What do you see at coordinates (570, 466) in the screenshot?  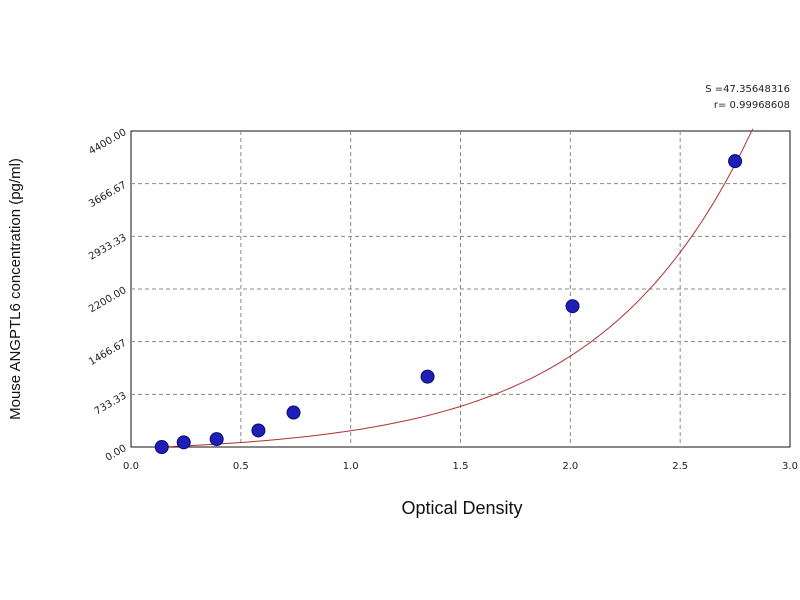 I see `x-tick-label: 2.0` at bounding box center [570, 466].